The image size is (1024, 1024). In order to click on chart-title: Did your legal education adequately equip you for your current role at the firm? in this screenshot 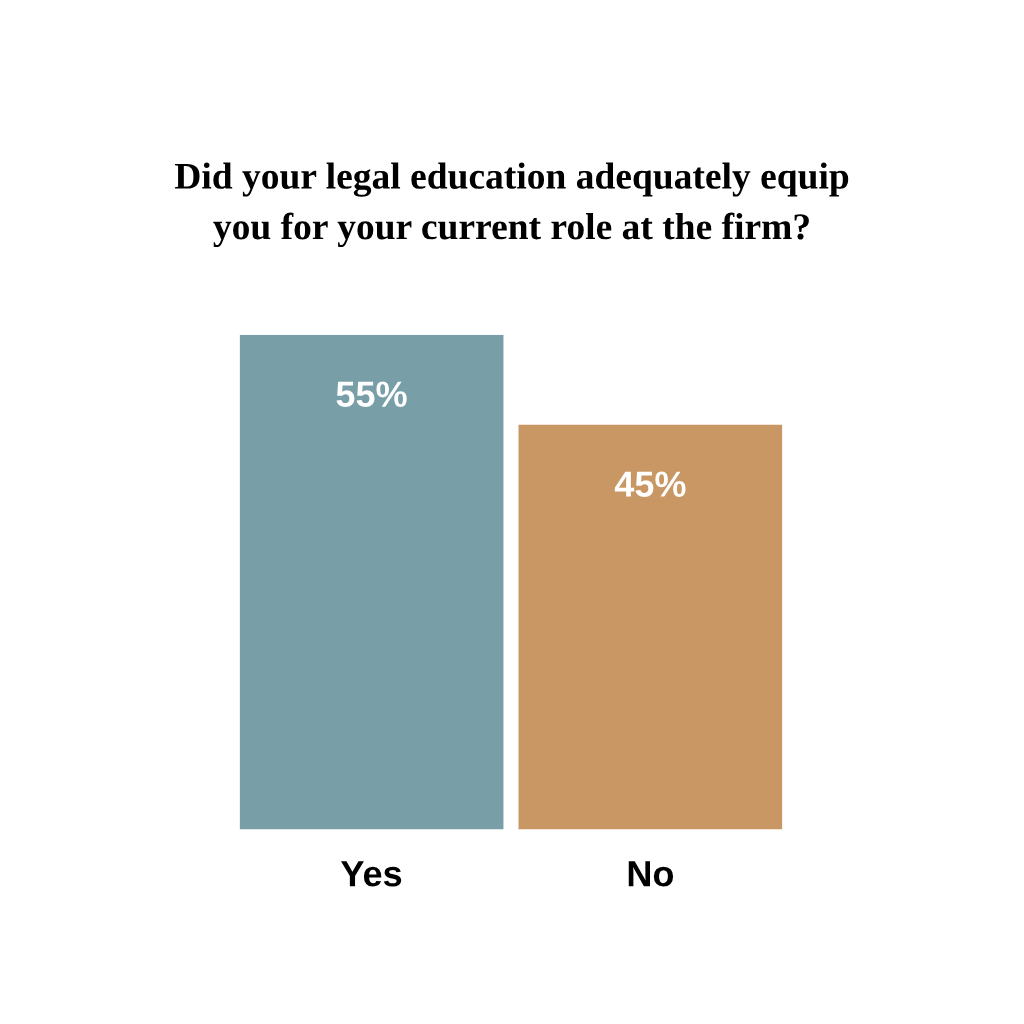, I will do `click(511, 205)`.